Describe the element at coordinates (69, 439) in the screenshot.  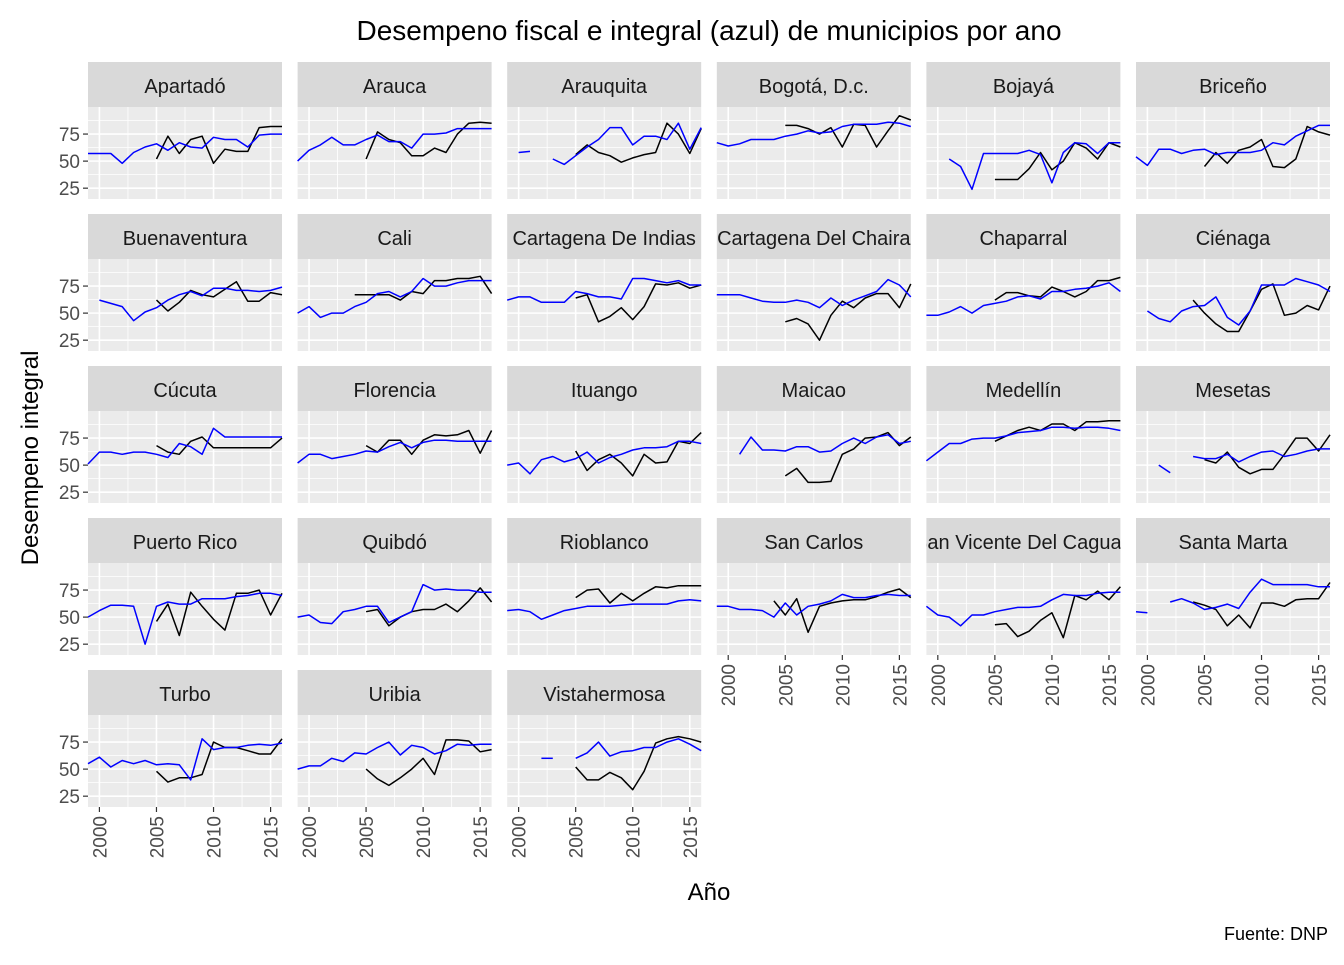
I see `y-tick-label: 75` at that location.